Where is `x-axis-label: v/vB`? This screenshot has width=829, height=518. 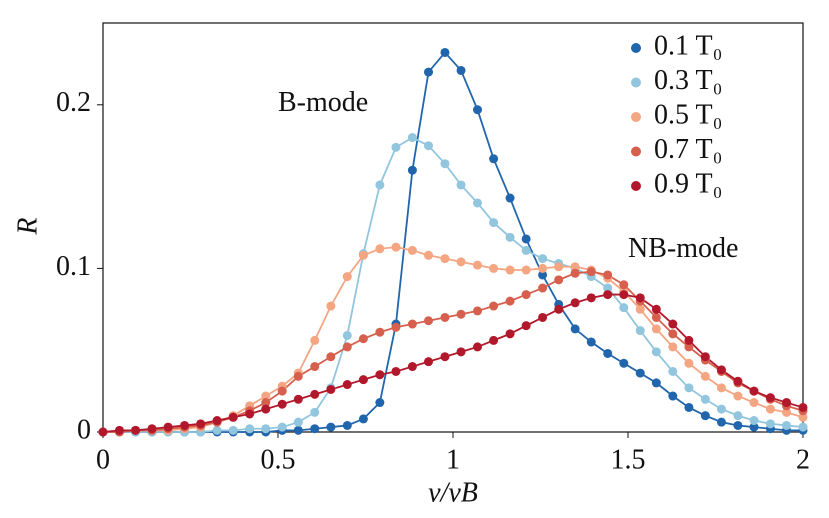 x-axis-label: v/vB is located at coordinates (453, 492).